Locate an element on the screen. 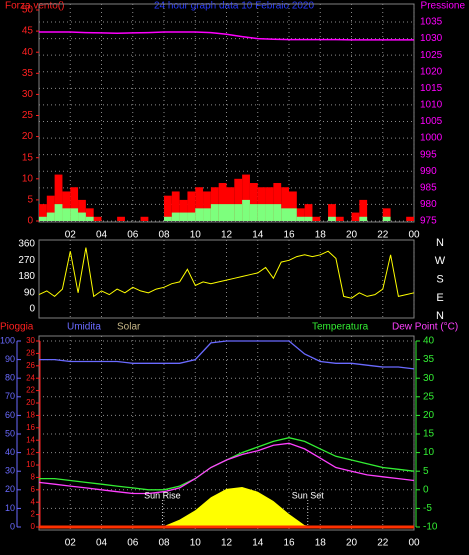 The image size is (469, 555). y-tick-label: 25 is located at coordinates (28, 115).